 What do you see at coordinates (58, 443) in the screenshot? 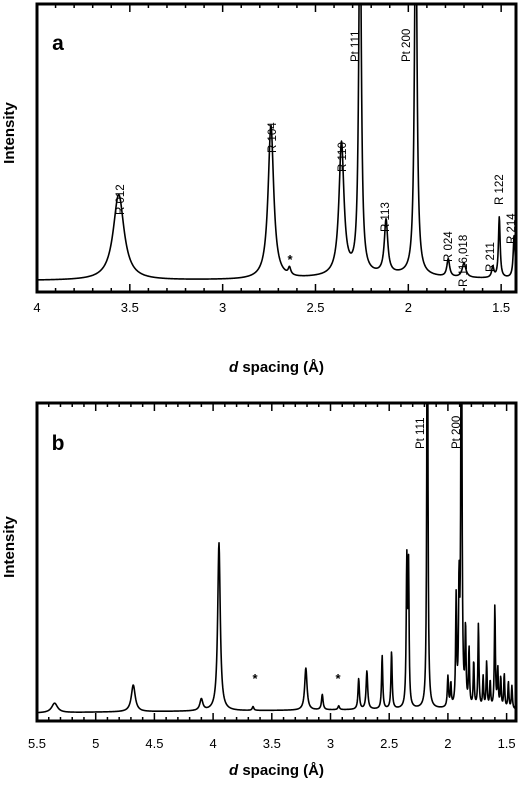
I see `panel-letter: b` at bounding box center [58, 443].